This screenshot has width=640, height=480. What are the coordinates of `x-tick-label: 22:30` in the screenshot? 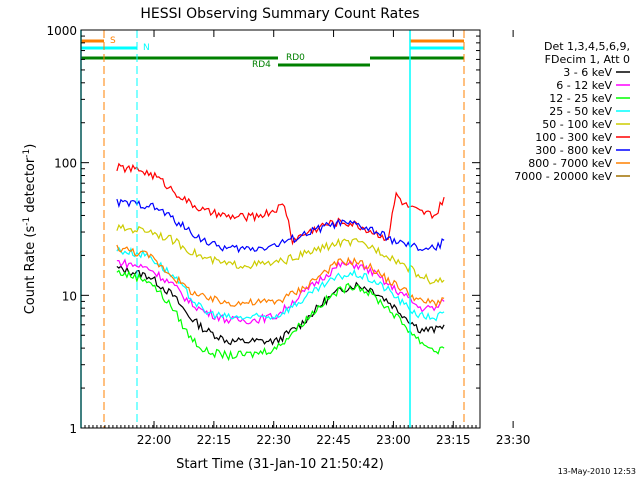 It's located at (273, 440).